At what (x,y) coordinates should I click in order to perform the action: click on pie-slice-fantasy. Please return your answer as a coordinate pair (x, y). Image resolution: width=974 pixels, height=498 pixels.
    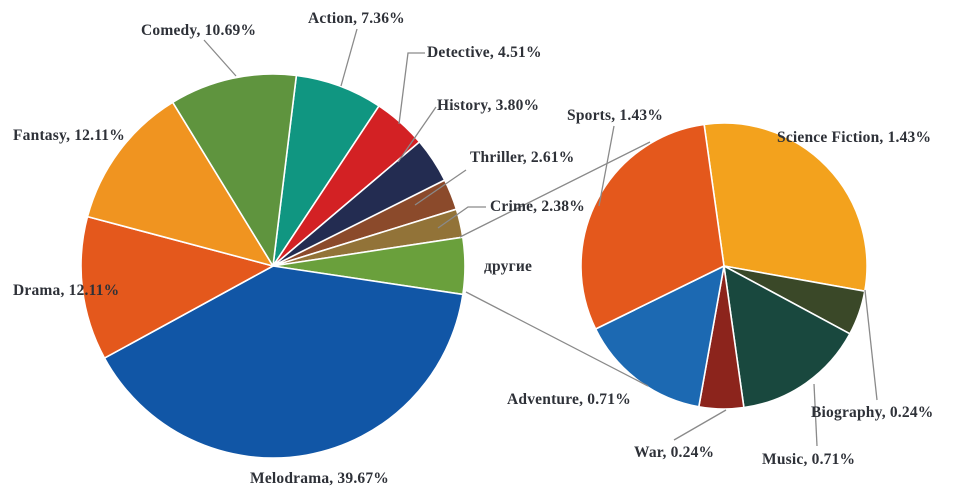
    Looking at the image, I should click on (180, 184).